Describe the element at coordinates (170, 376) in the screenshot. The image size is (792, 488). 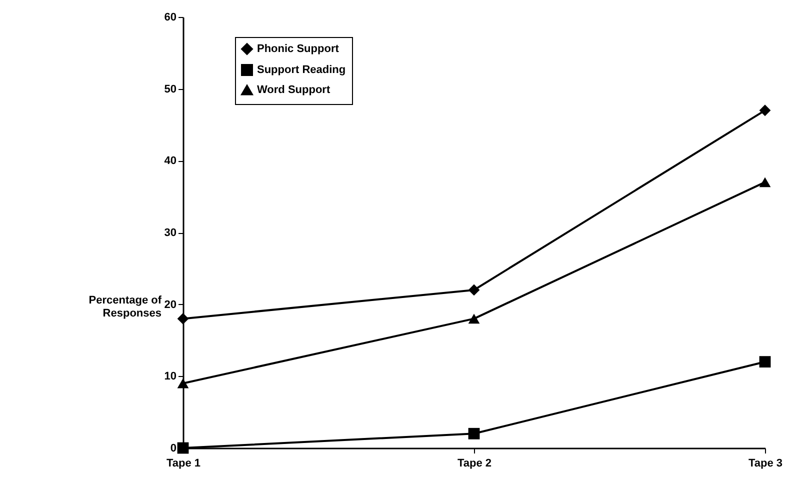
I see `y-tick-label: 10` at that location.